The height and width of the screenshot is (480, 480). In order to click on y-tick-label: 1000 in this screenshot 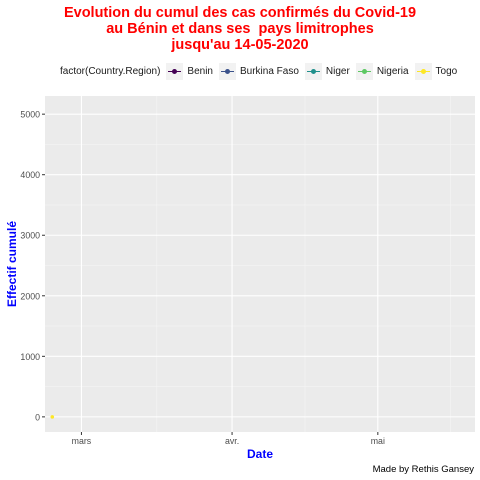, I will do `click(30, 357)`.